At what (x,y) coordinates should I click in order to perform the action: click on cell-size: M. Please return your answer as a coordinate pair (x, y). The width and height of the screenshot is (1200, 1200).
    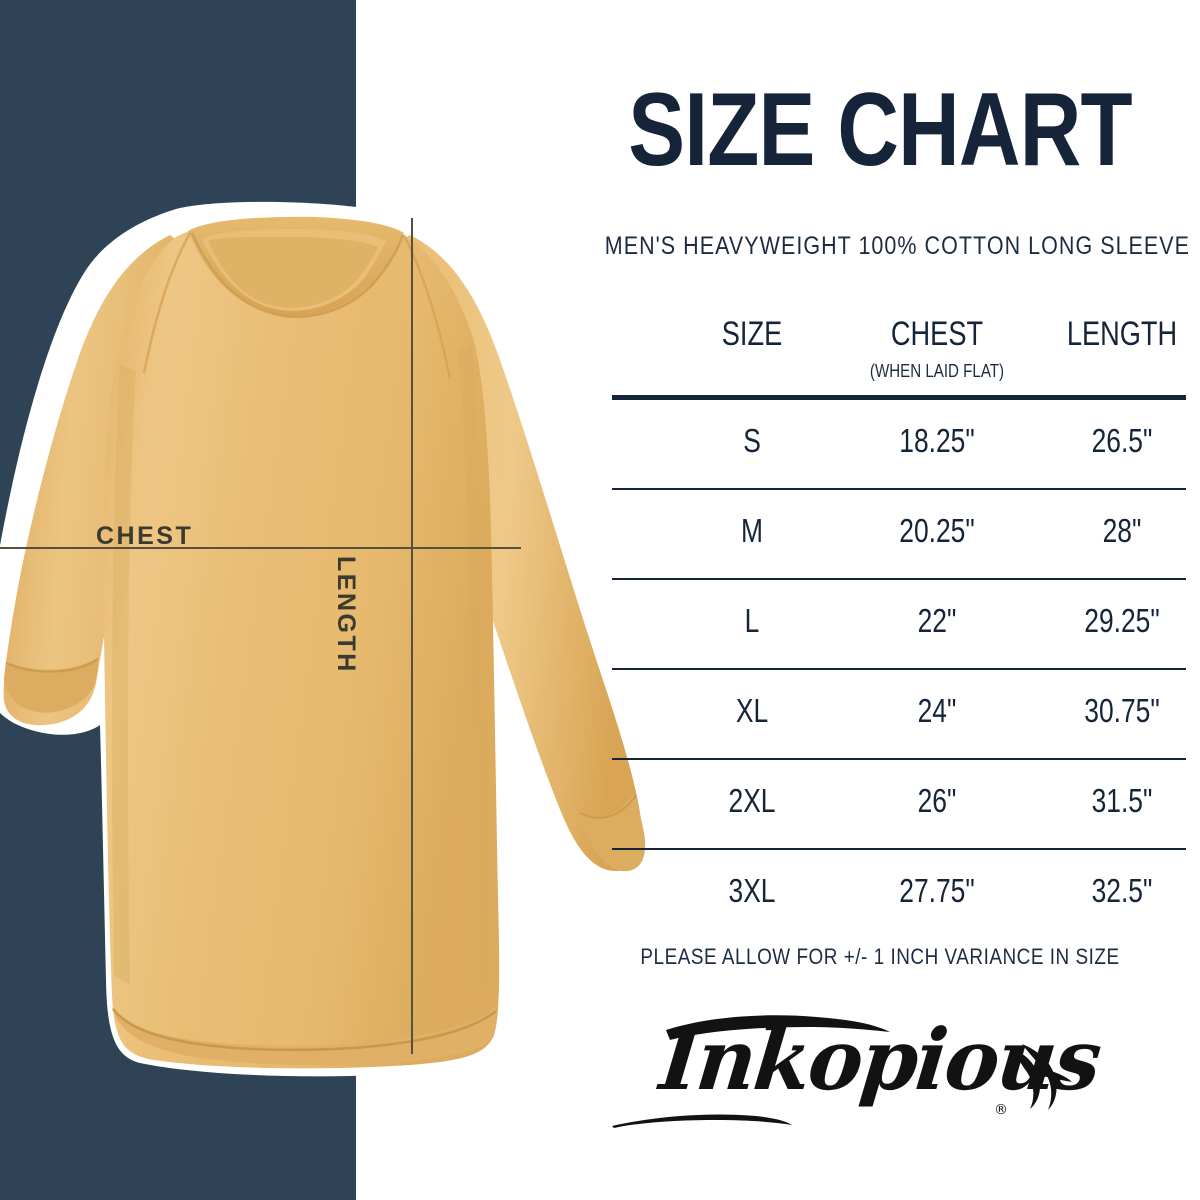
    Looking at the image, I should click on (752, 530).